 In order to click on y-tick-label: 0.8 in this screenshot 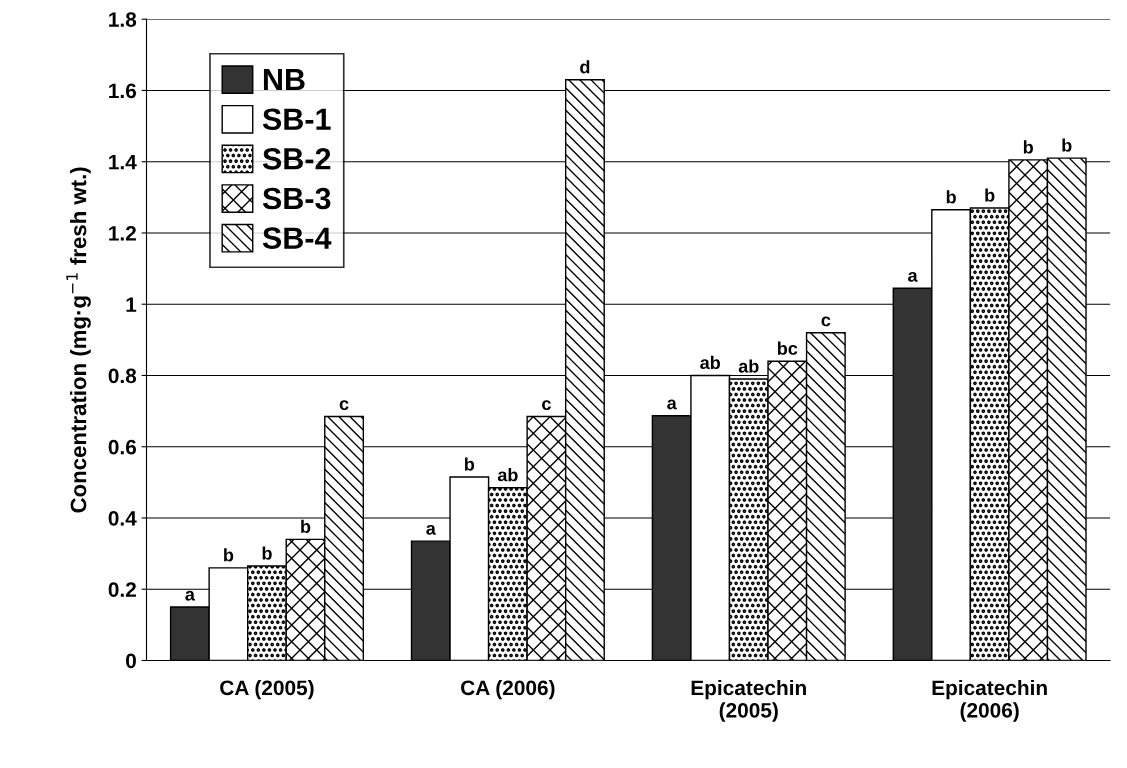, I will do `click(122, 376)`.